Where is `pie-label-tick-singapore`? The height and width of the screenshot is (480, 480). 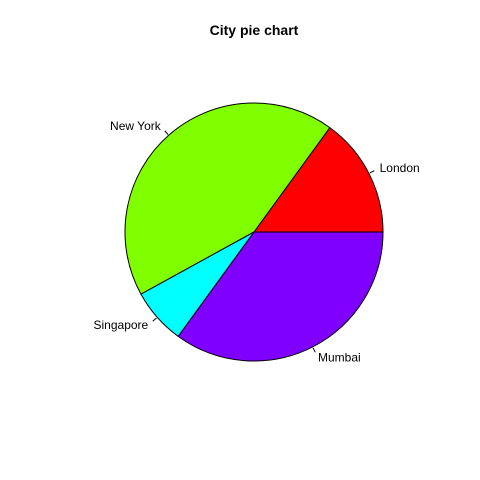 pie-label-tick-singapore is located at coordinates (154, 319).